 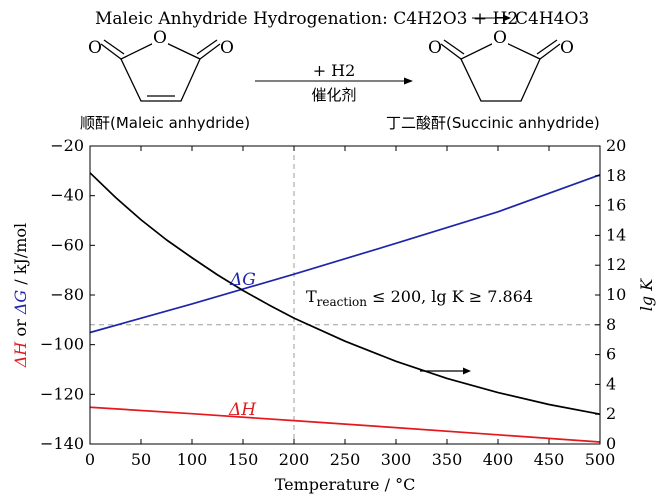 What do you see at coordinates (67, 145) in the screenshot?
I see `y-left-tick-label: −20` at bounding box center [67, 145].